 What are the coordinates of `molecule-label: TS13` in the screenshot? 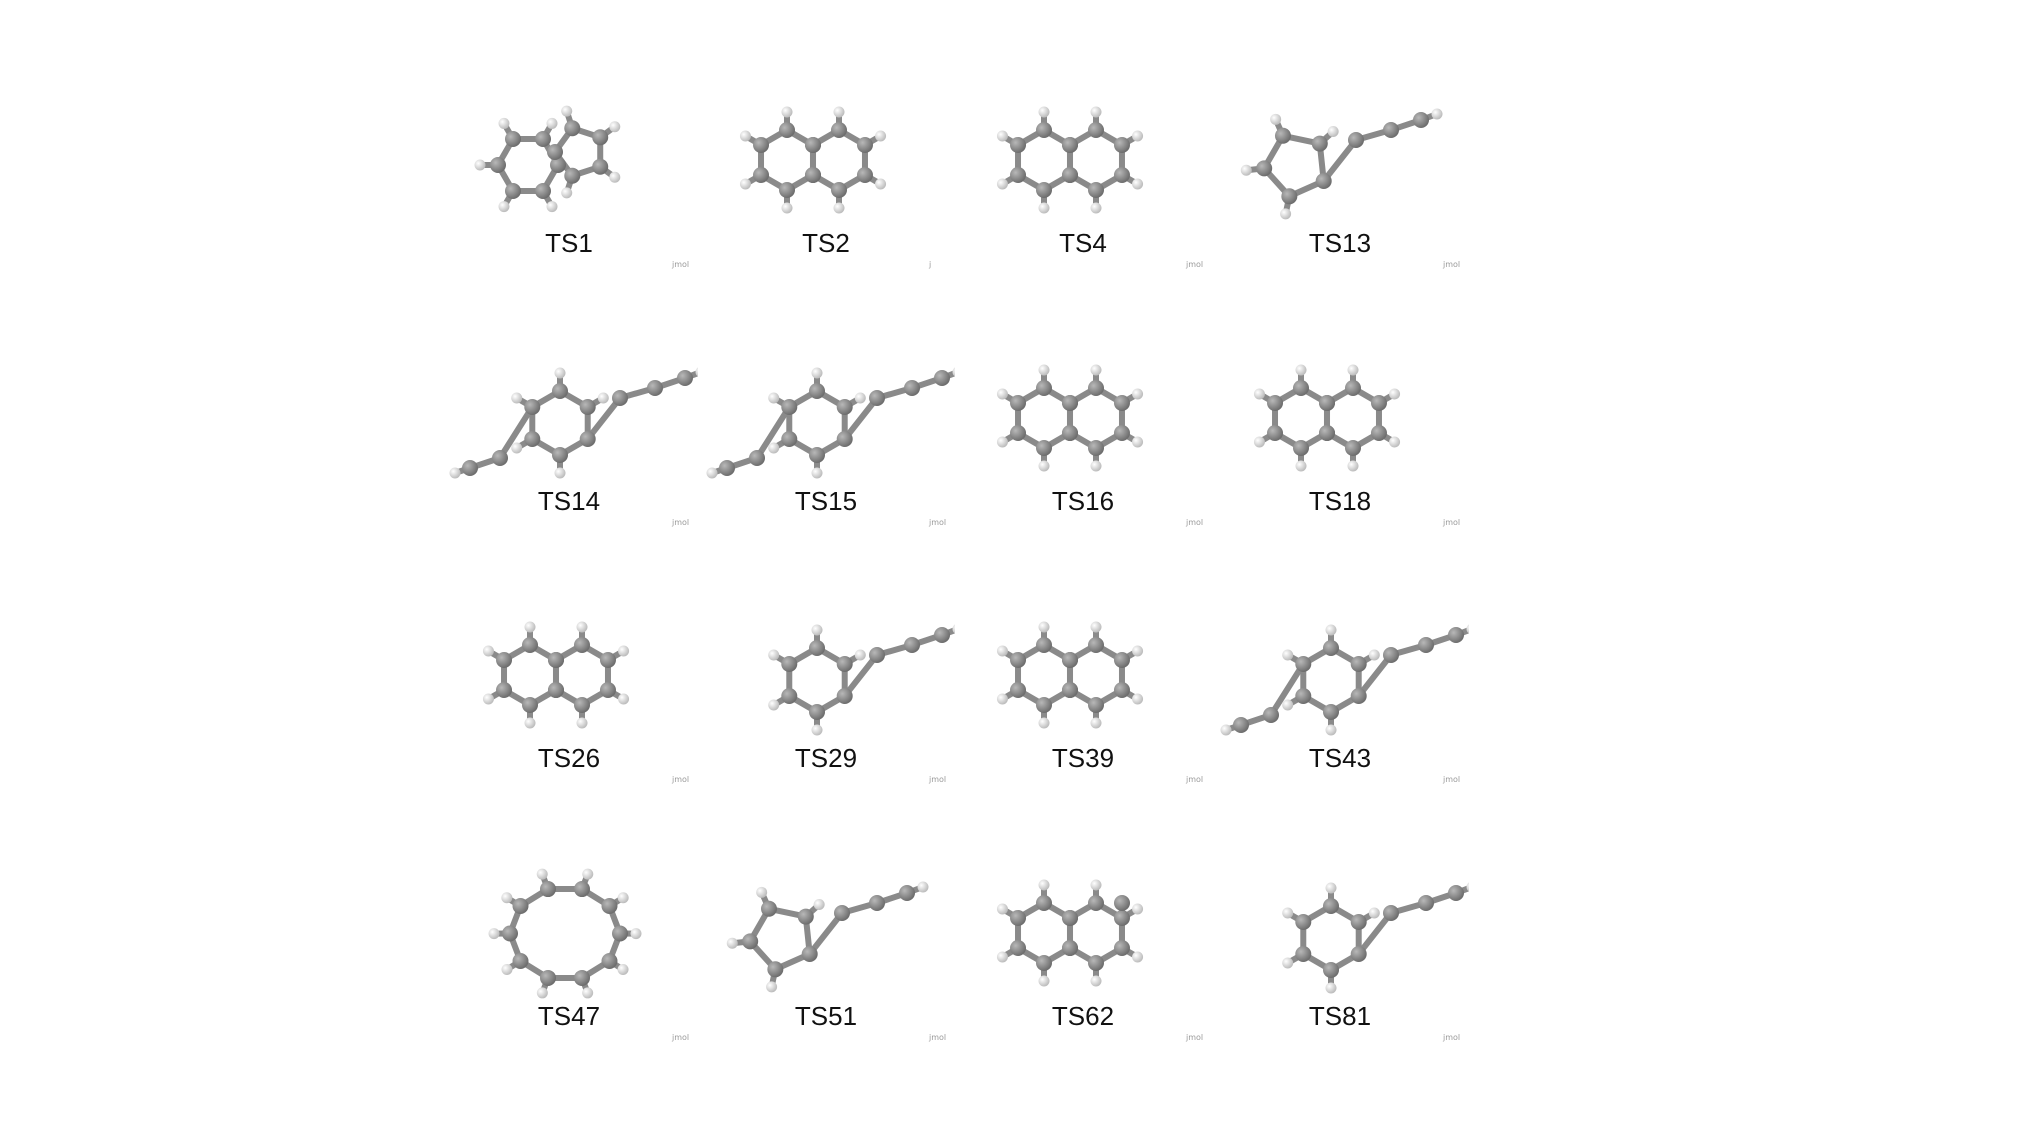 It's located at (1340, 243).